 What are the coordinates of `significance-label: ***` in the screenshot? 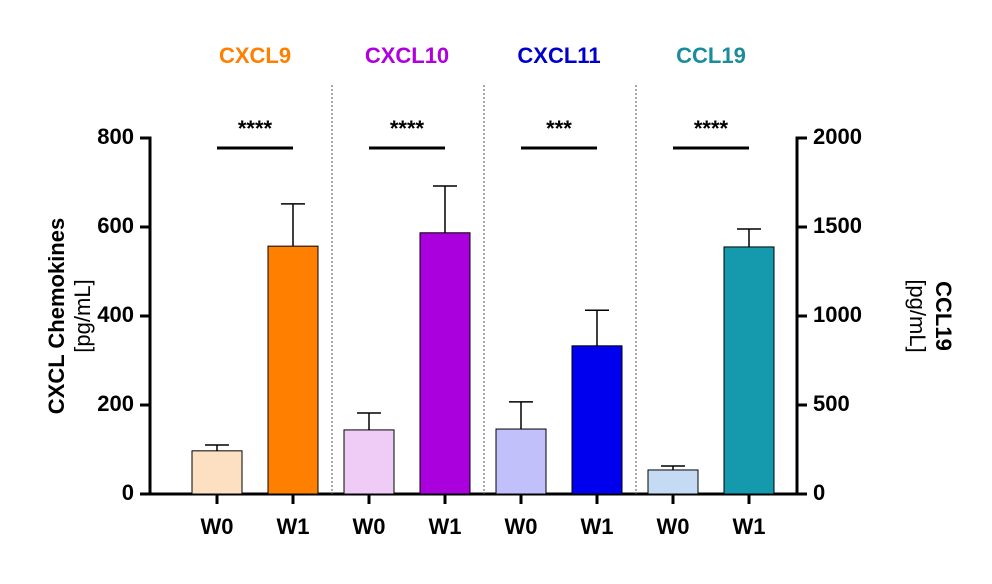 It's located at (559, 128).